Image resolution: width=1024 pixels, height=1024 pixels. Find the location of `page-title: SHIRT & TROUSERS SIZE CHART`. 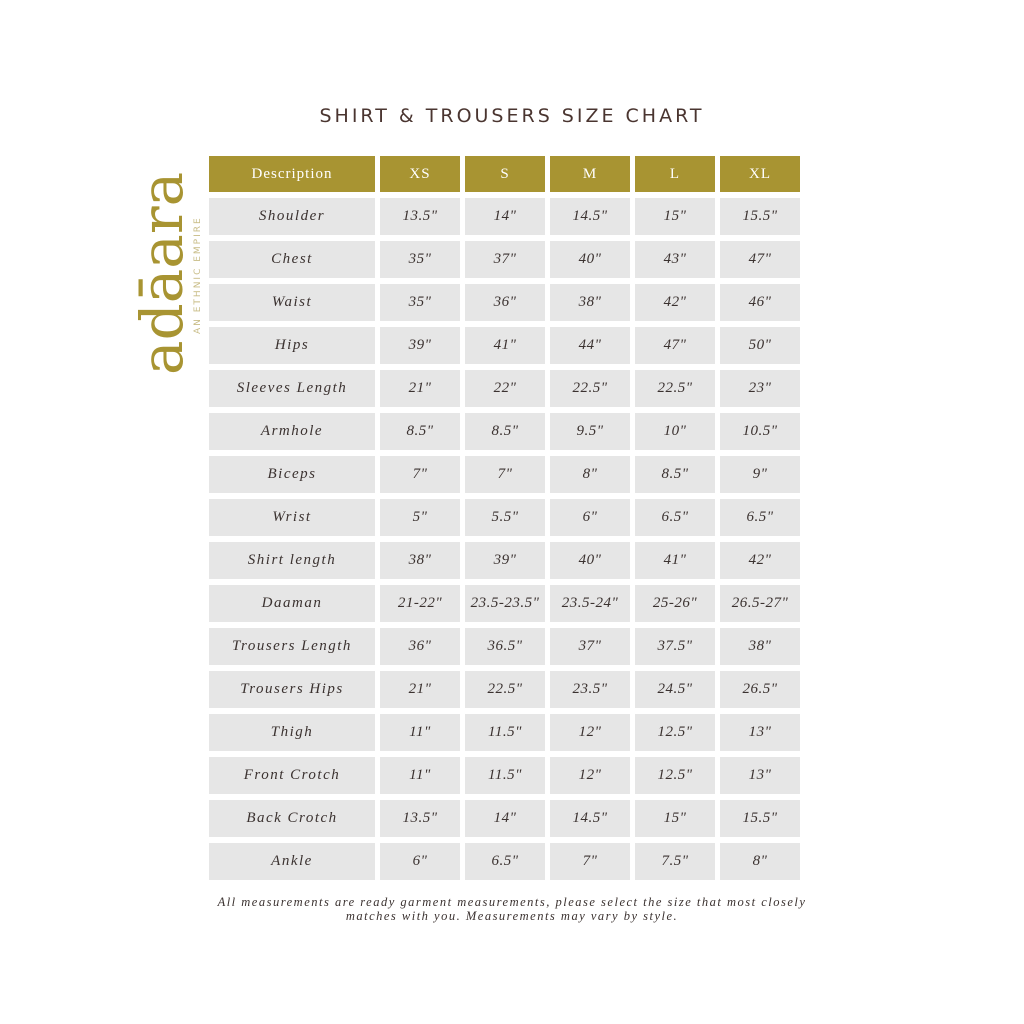

page-title: SHIRT & TROUSERS SIZE CHART is located at coordinates (512, 116).